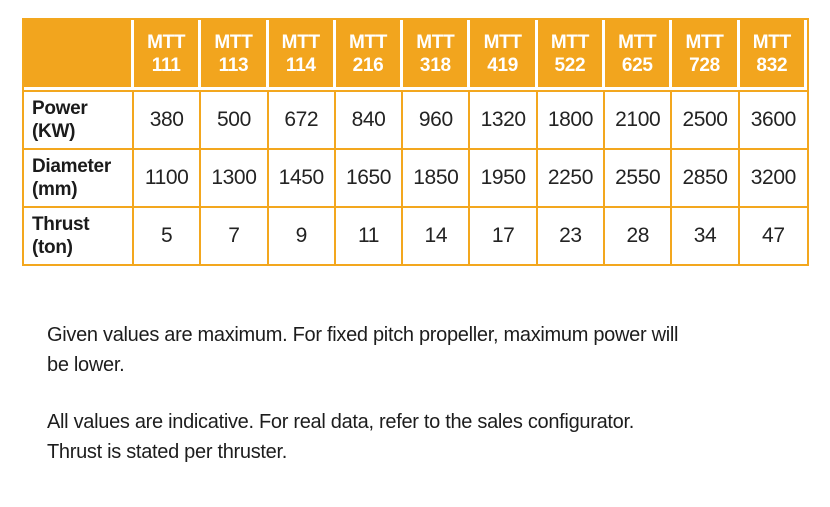  What do you see at coordinates (639, 235) in the screenshot?
I see `spec-cell: 28` at bounding box center [639, 235].